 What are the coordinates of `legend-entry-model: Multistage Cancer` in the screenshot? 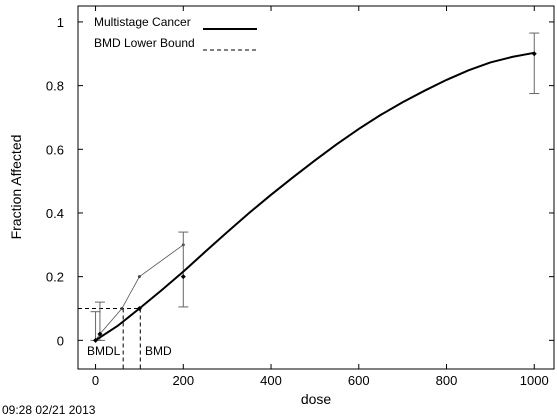 It's located at (142, 22).